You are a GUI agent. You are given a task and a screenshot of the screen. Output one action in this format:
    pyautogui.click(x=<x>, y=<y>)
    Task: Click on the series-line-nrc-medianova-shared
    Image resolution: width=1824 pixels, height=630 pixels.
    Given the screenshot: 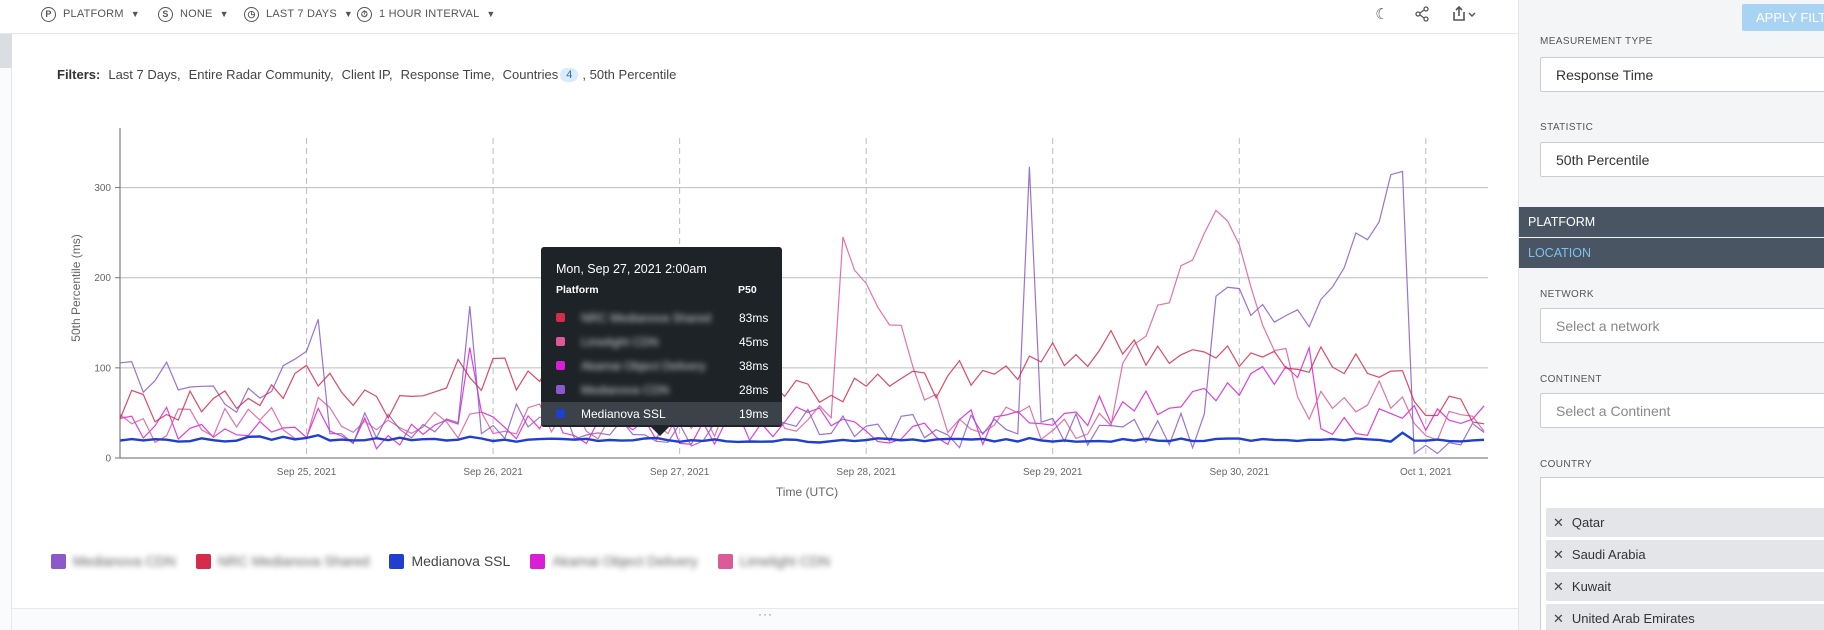 What is the action you would take?
    pyautogui.click(x=802, y=377)
    